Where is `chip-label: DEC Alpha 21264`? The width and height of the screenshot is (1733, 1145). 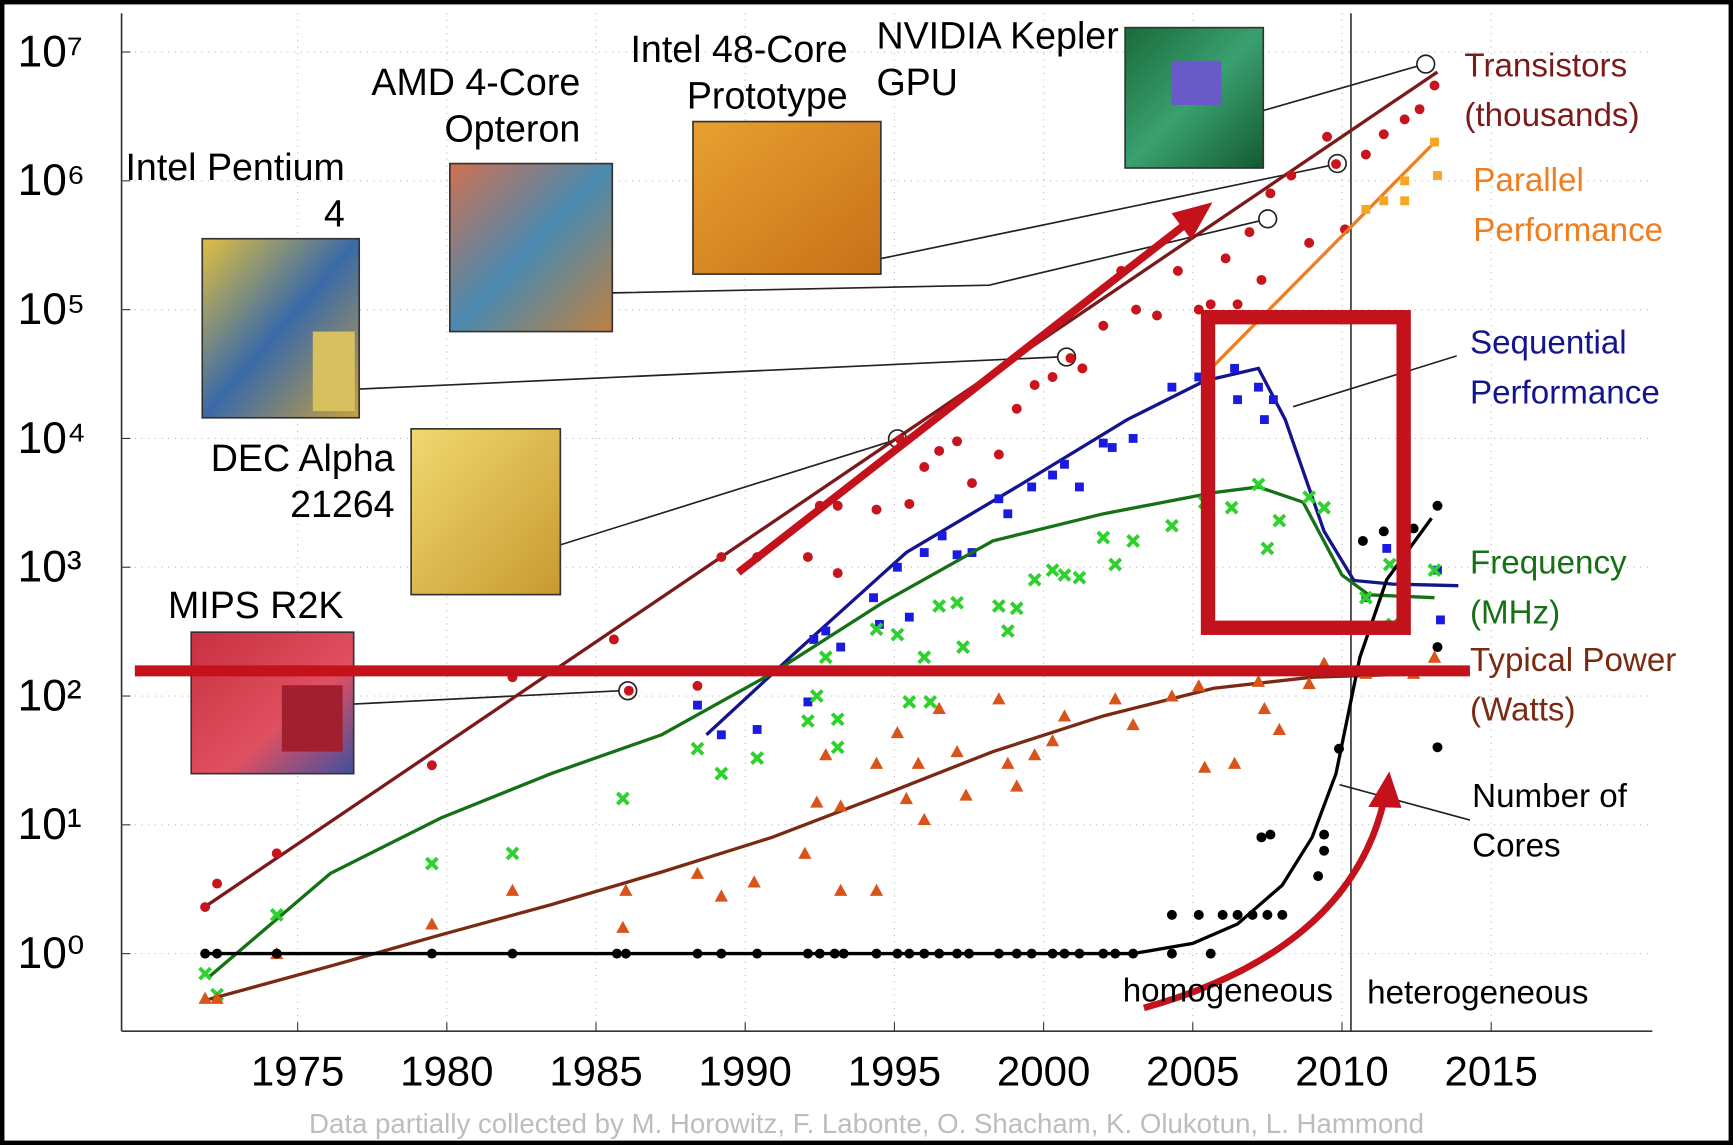
chip-label: DEC Alpha 21264 is located at coordinates (302, 482).